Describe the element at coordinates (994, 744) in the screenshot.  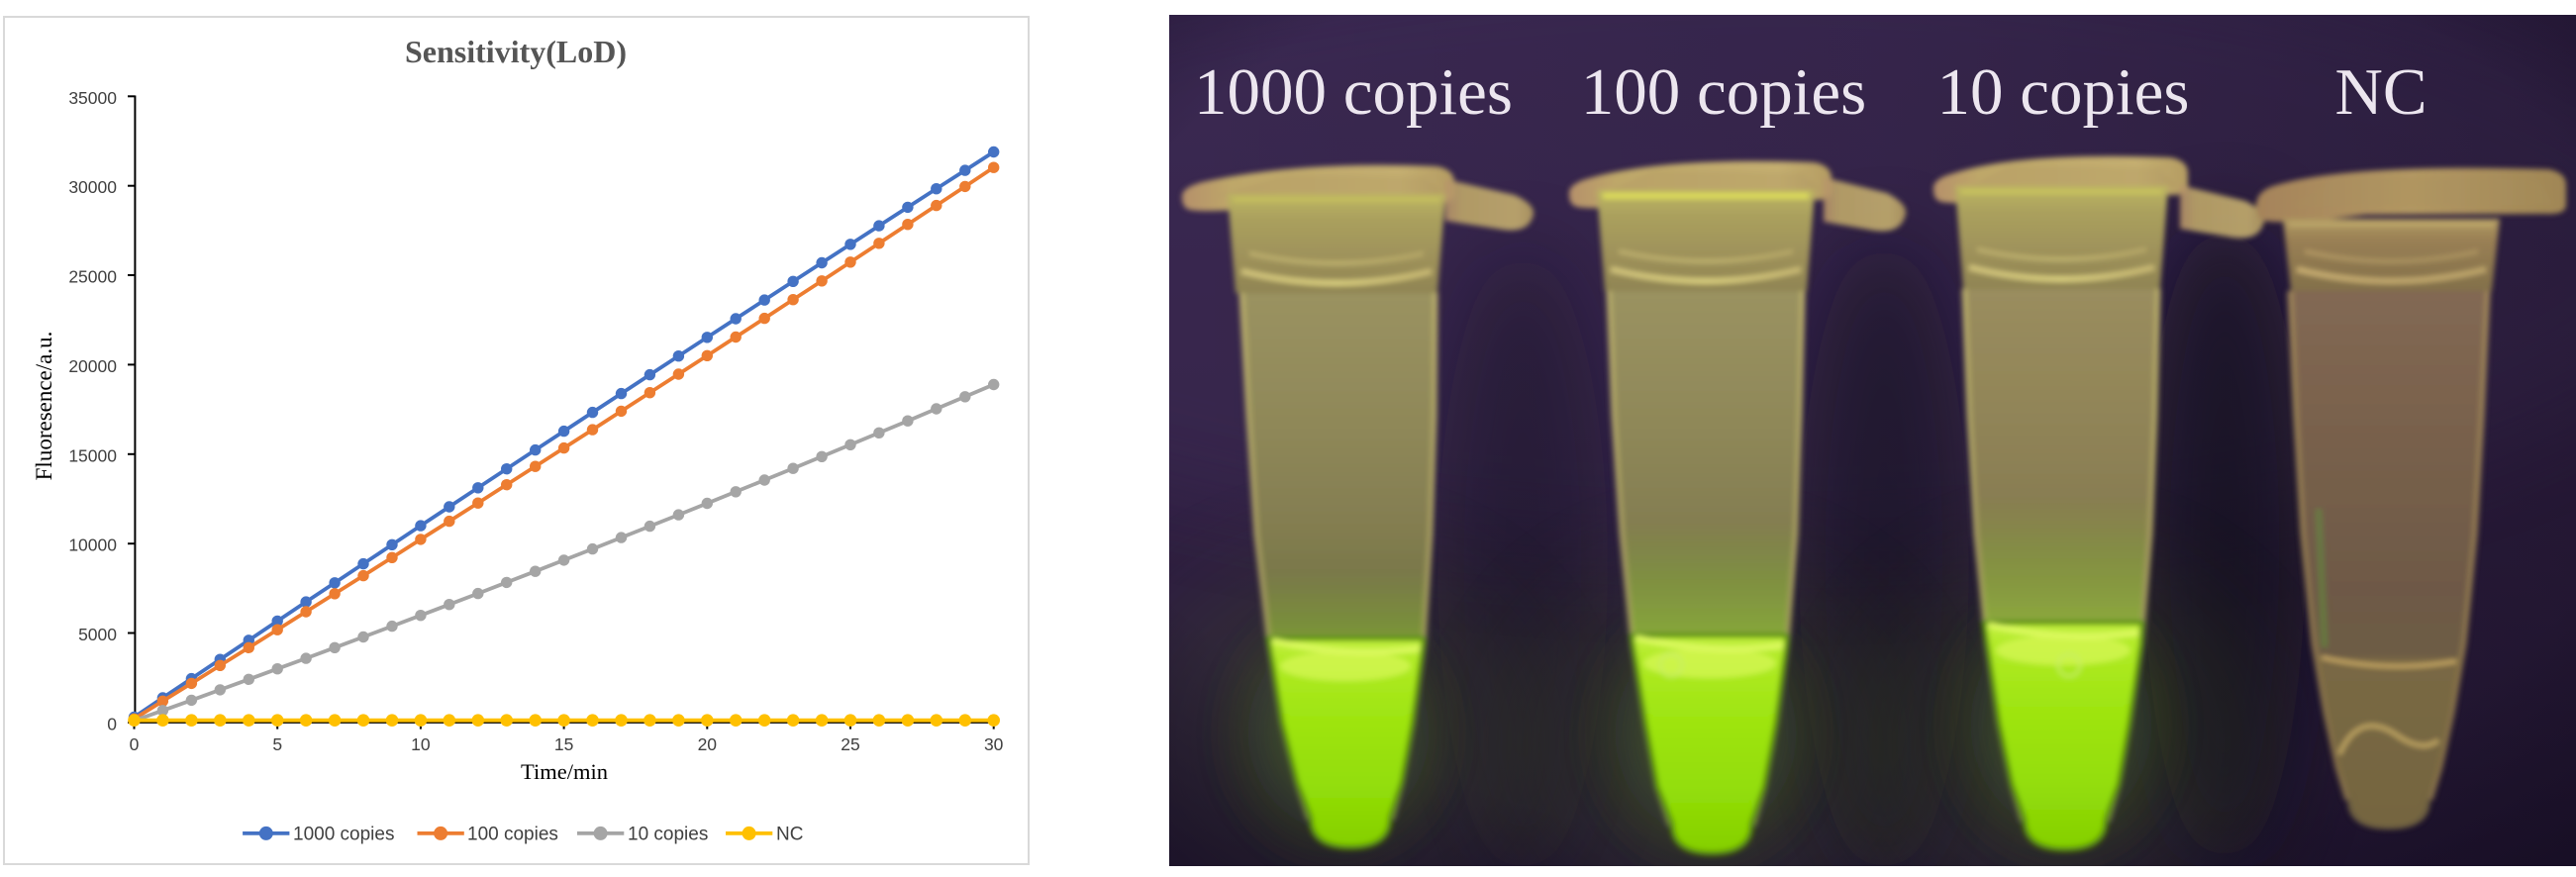
I see `svg-text: 30` at that location.